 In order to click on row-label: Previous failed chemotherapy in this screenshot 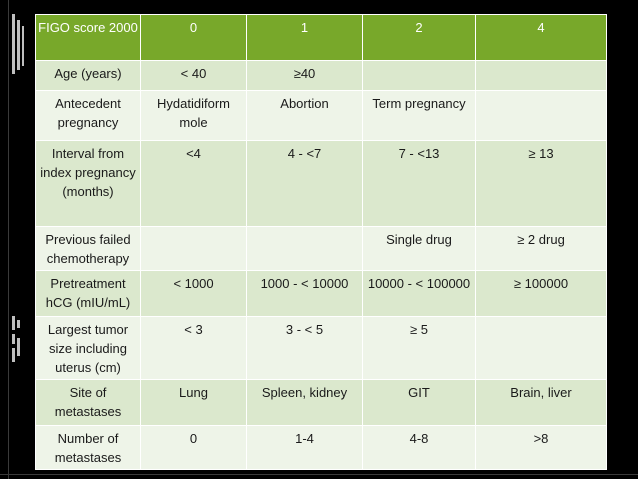, I will do `click(88, 248)`.